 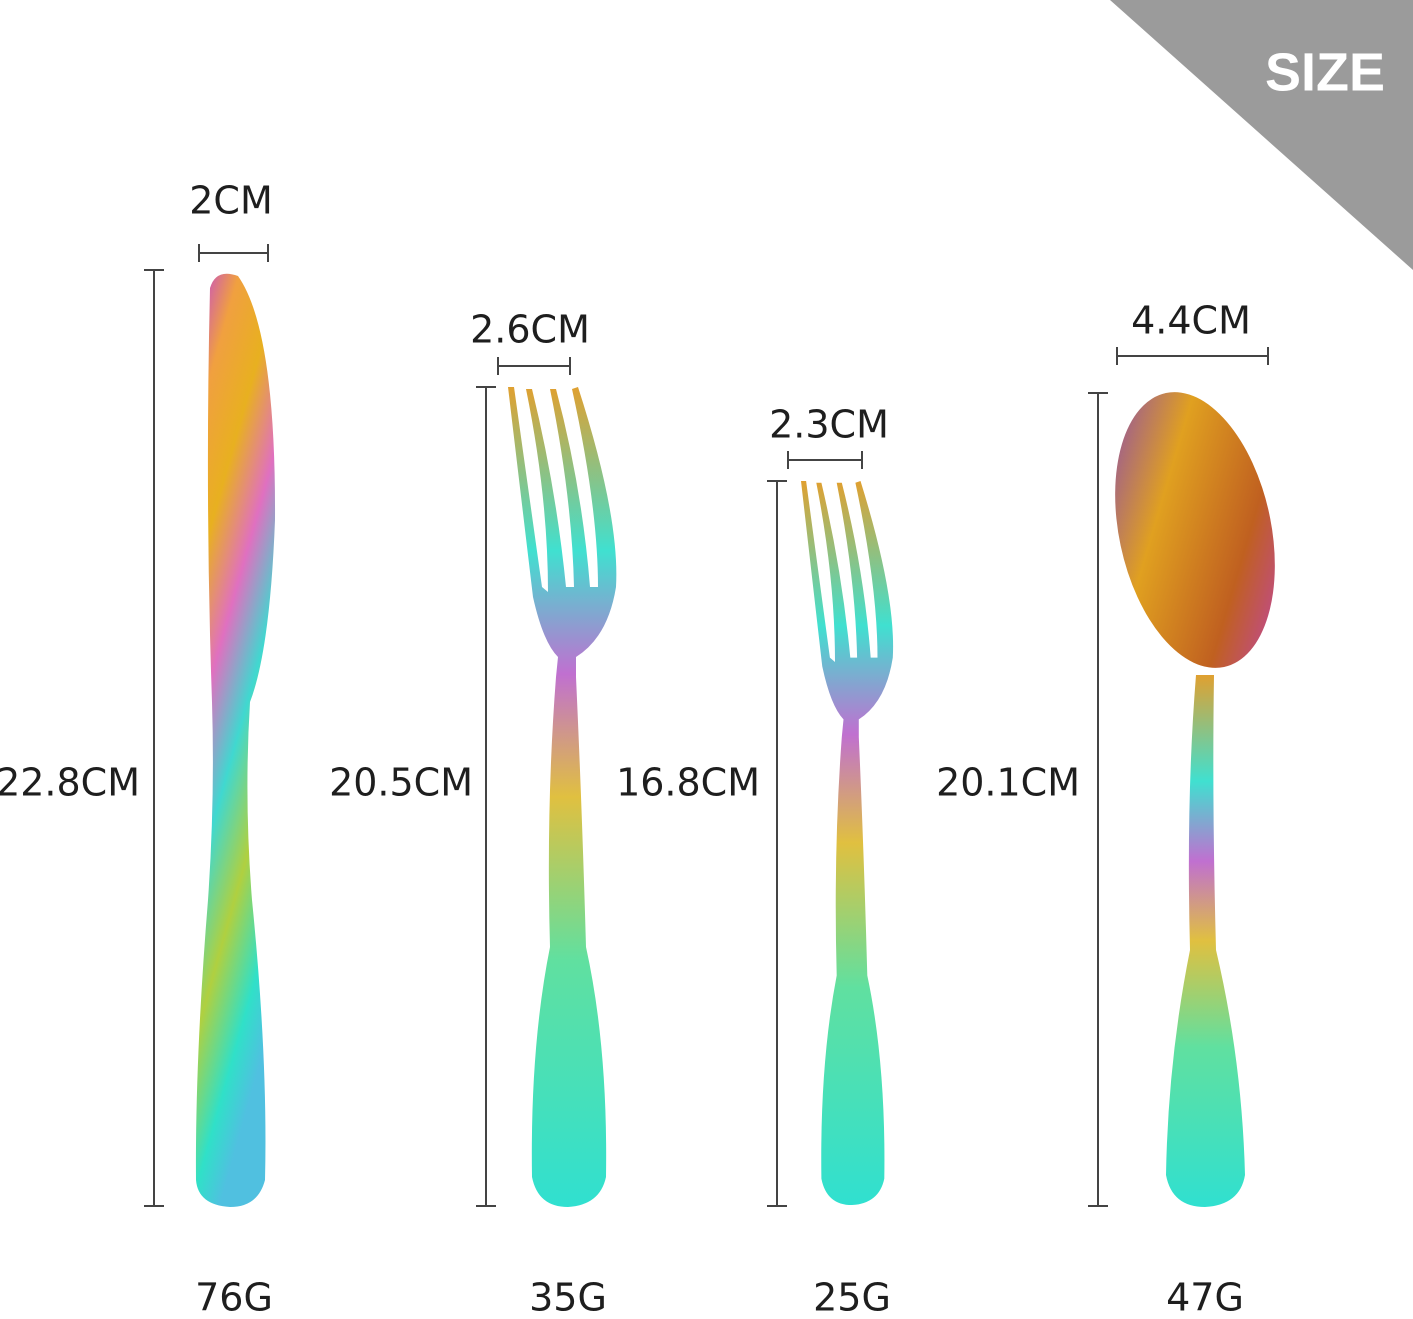 What do you see at coordinates (847, 843) in the screenshot?
I see `small-fork` at bounding box center [847, 843].